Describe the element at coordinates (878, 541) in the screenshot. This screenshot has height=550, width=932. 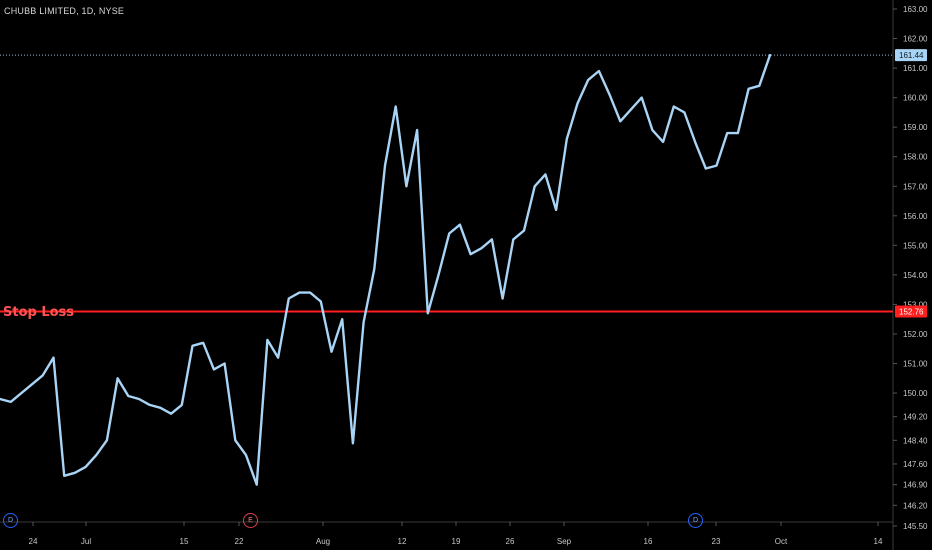
I see `x-tick-label: 14` at that location.